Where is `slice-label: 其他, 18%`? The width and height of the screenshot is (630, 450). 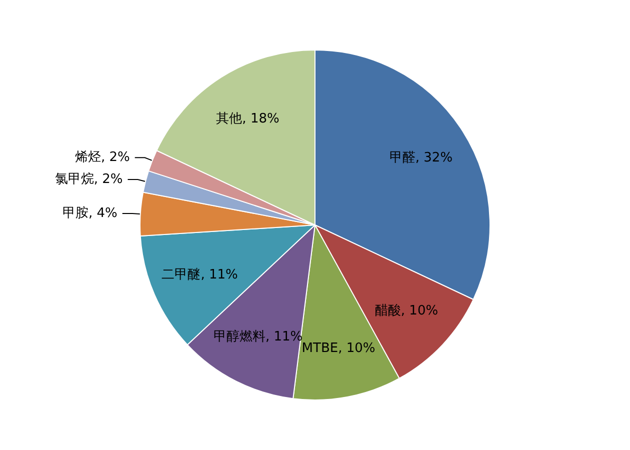
slice-label: 其他, 18% is located at coordinates (248, 119).